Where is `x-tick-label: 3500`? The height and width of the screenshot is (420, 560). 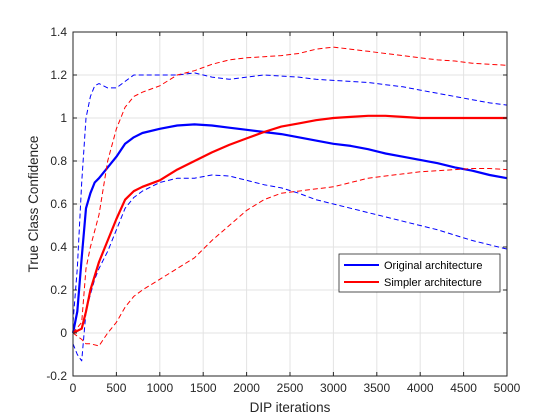 x-tick-label: 3500 is located at coordinates (376, 388).